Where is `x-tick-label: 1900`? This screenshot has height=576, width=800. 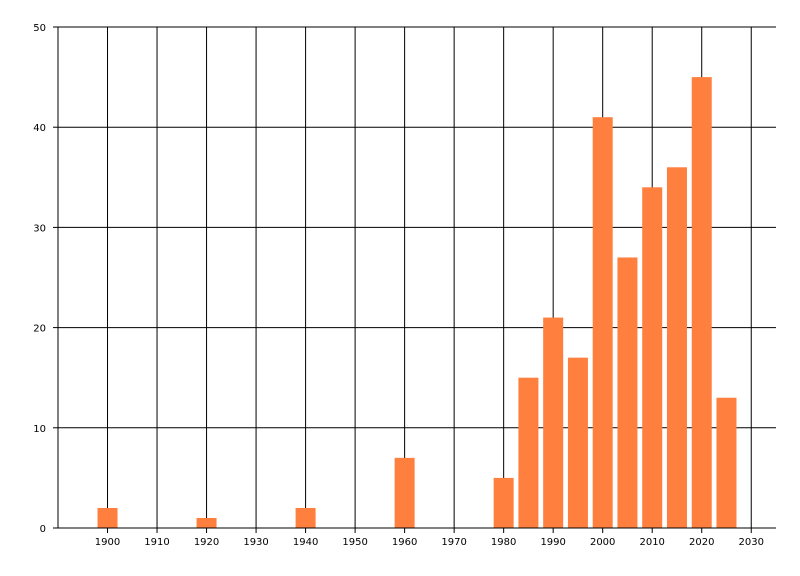 x-tick-label: 1900 is located at coordinates (107, 542).